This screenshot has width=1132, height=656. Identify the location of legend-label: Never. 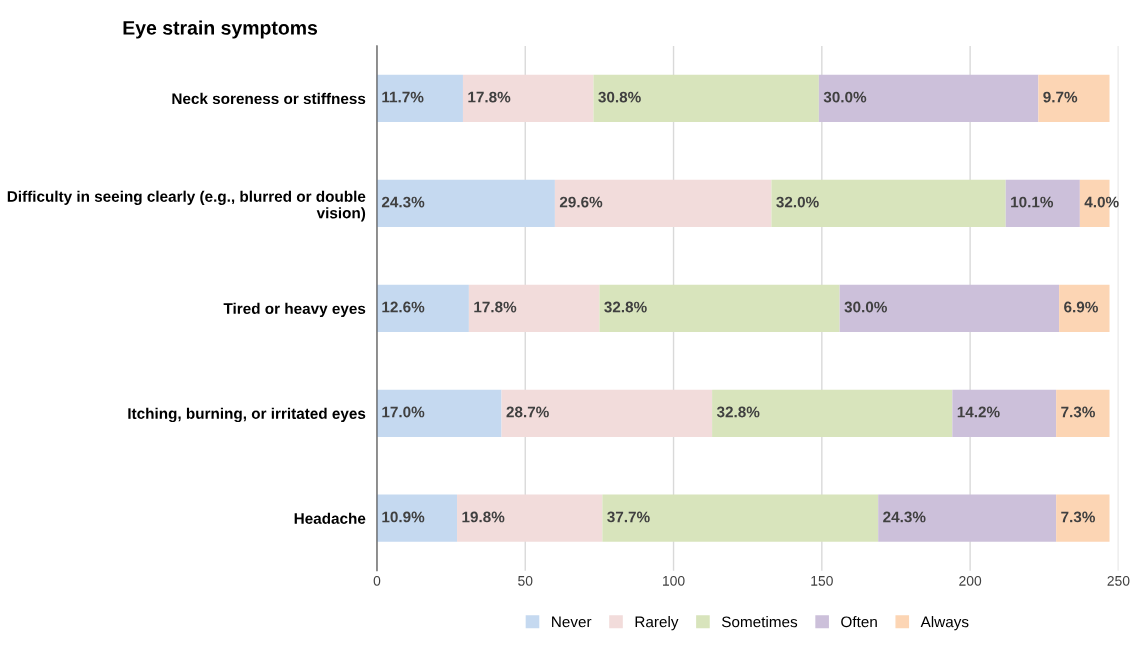
(572, 622).